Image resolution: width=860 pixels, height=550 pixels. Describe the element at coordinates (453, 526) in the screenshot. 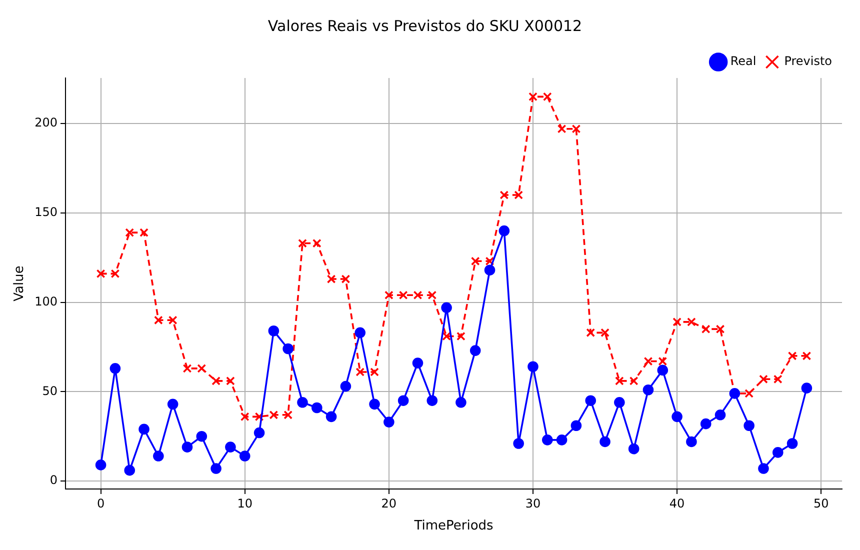

I see `x-axis-title: TimePeriods` at that location.